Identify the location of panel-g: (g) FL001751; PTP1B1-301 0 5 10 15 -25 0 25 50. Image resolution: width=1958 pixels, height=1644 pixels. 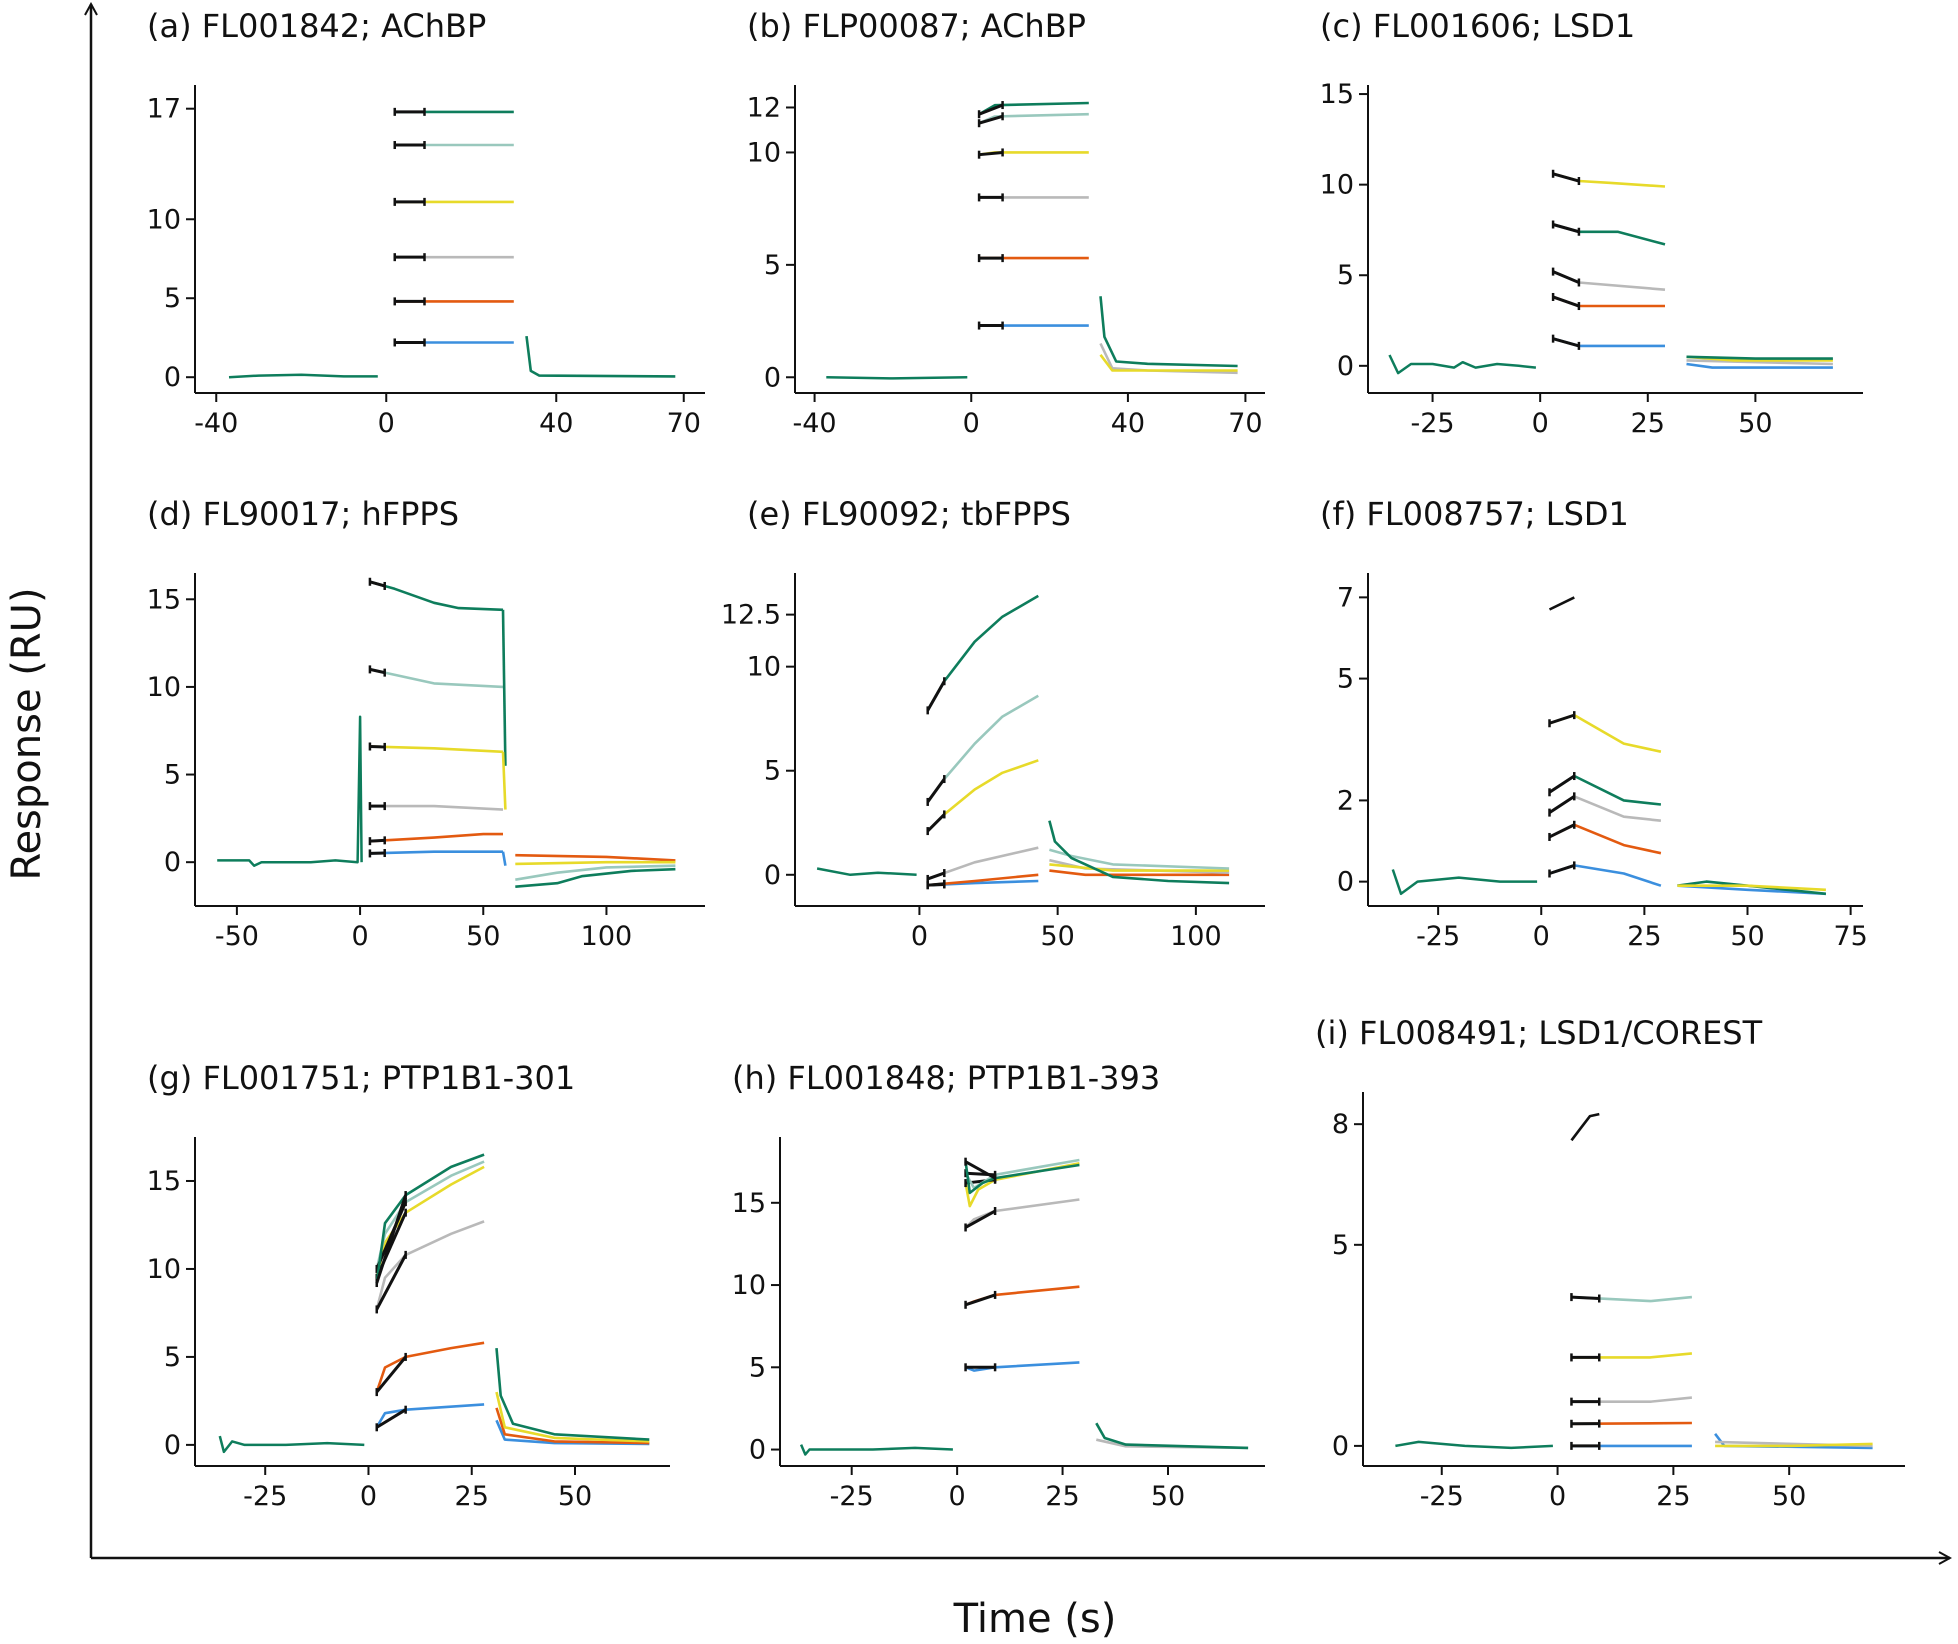
(408, 1285).